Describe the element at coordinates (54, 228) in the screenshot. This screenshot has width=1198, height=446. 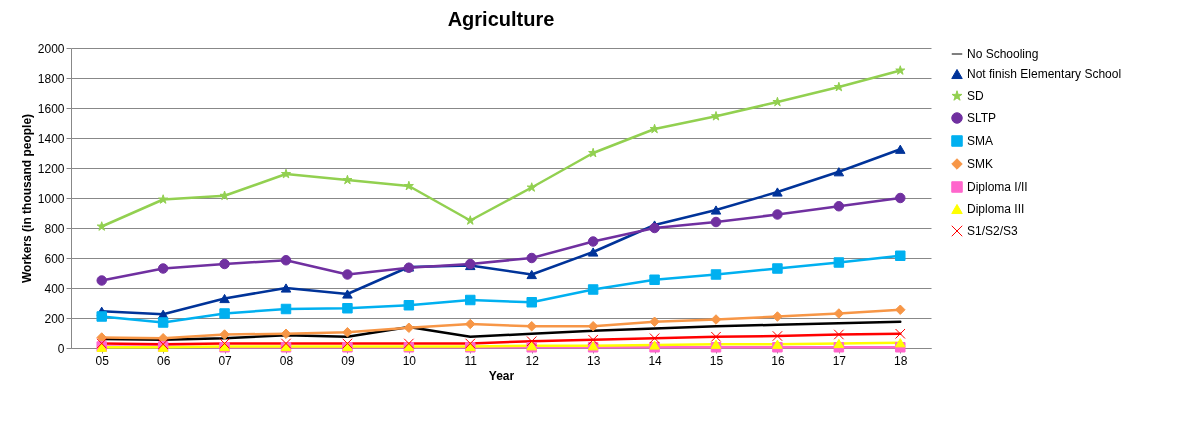
I see `y-tick-label: 800` at that location.